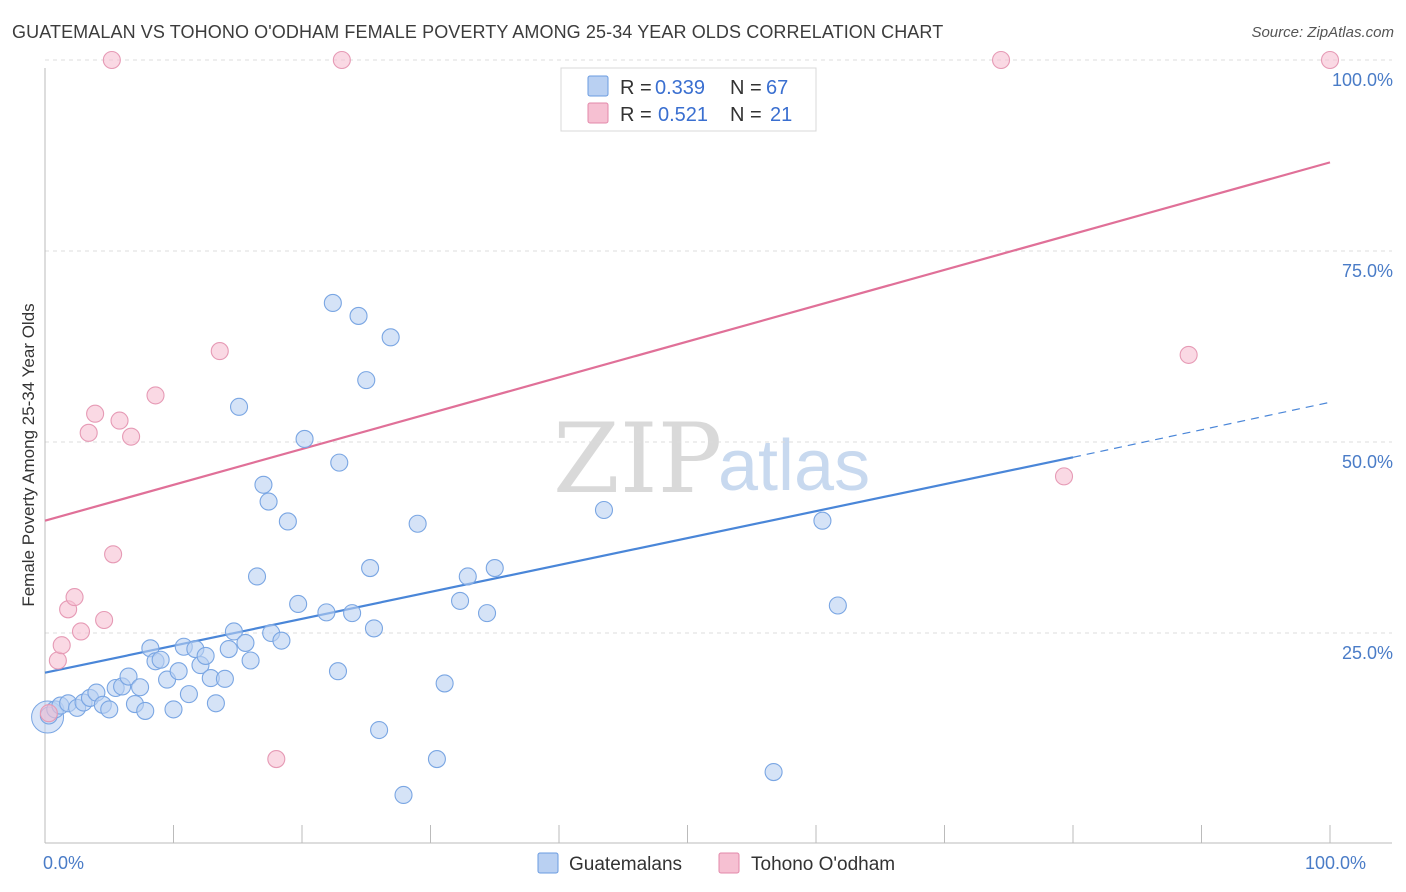 The height and width of the screenshot is (892, 1406). What do you see at coordinates (28, 454) in the screenshot?
I see `y-axis-label: Female Poverty Among 25-34 Year Olds` at bounding box center [28, 454].